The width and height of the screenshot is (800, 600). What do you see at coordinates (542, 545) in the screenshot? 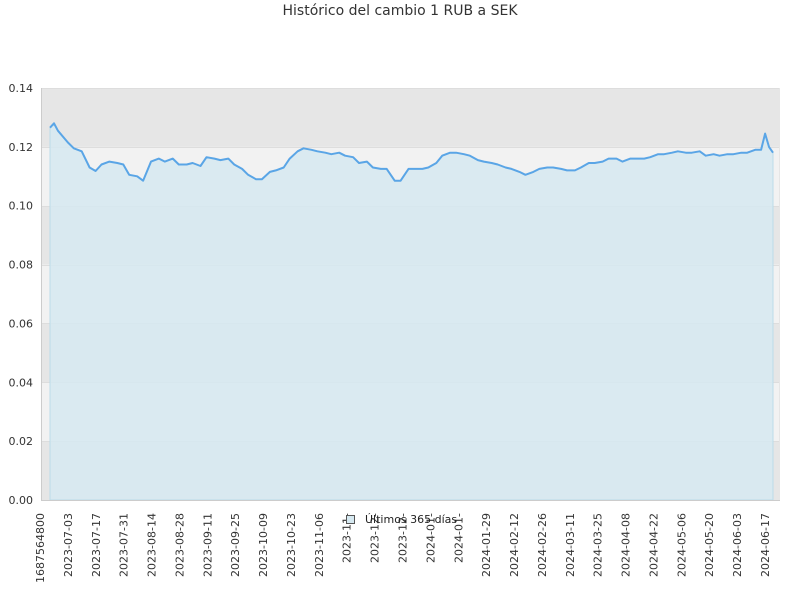
I see `x-tick-label: 2024-02-26` at bounding box center [542, 545].